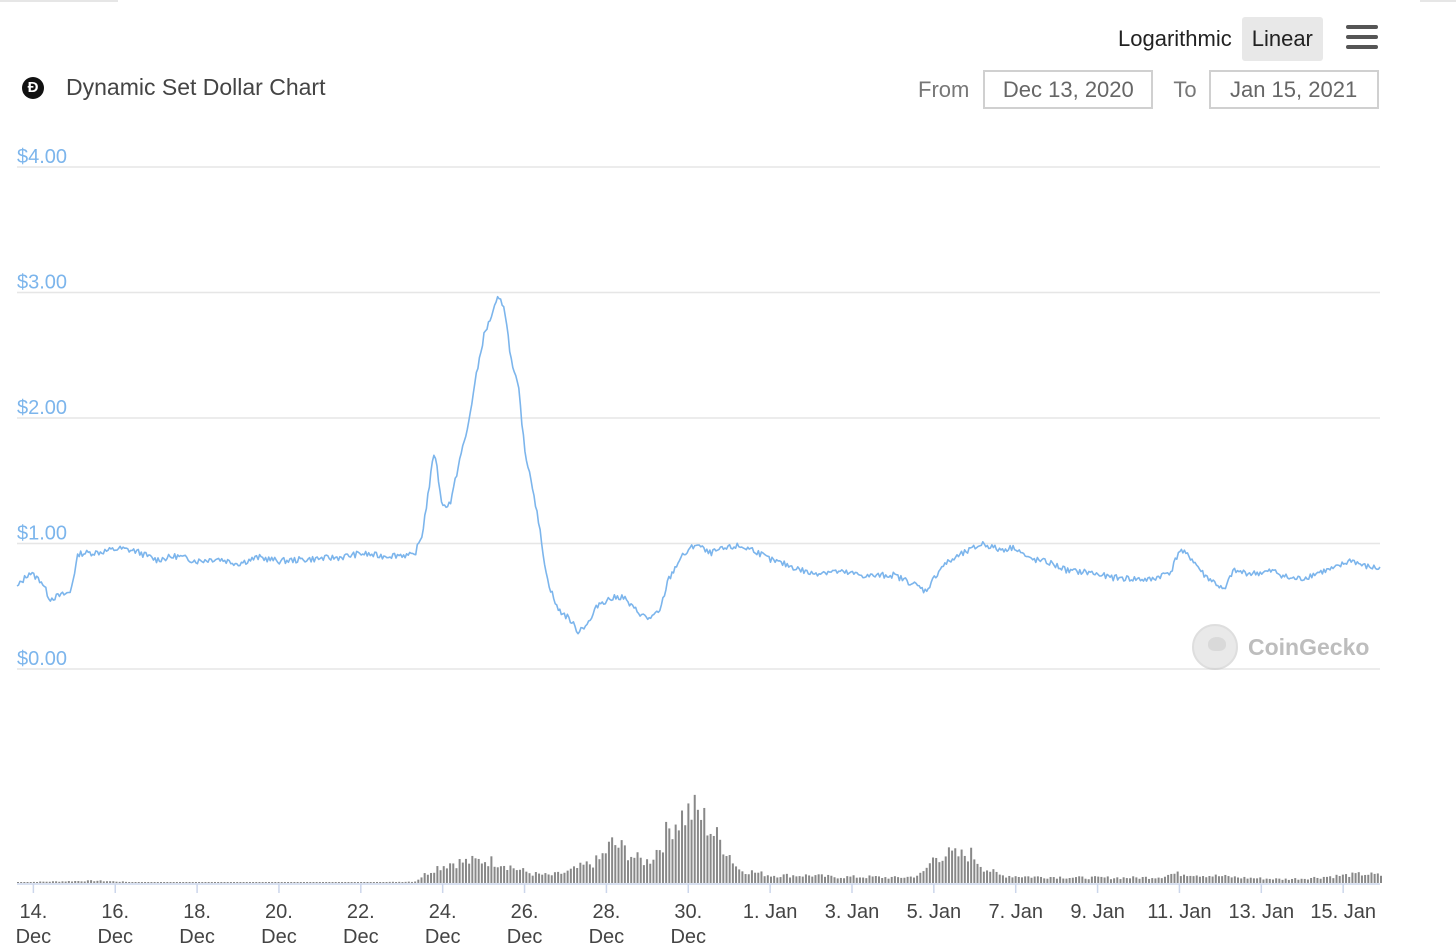 Image resolution: width=1456 pixels, height=947 pixels. I want to click on linear-button: Linear, so click(1282, 39).